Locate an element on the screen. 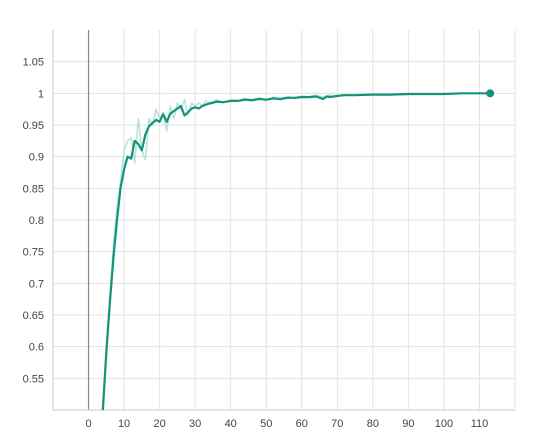  x-tick-label: 30 is located at coordinates (195, 424).